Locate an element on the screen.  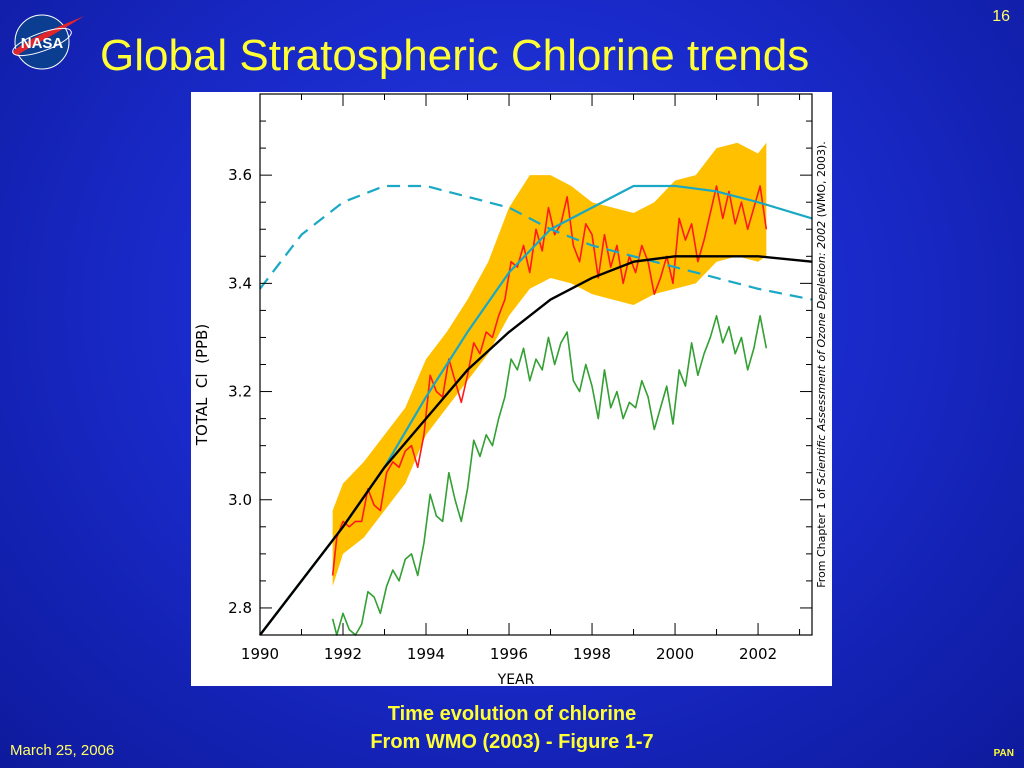
source-note-post: (WMO, 2003). is located at coordinates (821, 181).